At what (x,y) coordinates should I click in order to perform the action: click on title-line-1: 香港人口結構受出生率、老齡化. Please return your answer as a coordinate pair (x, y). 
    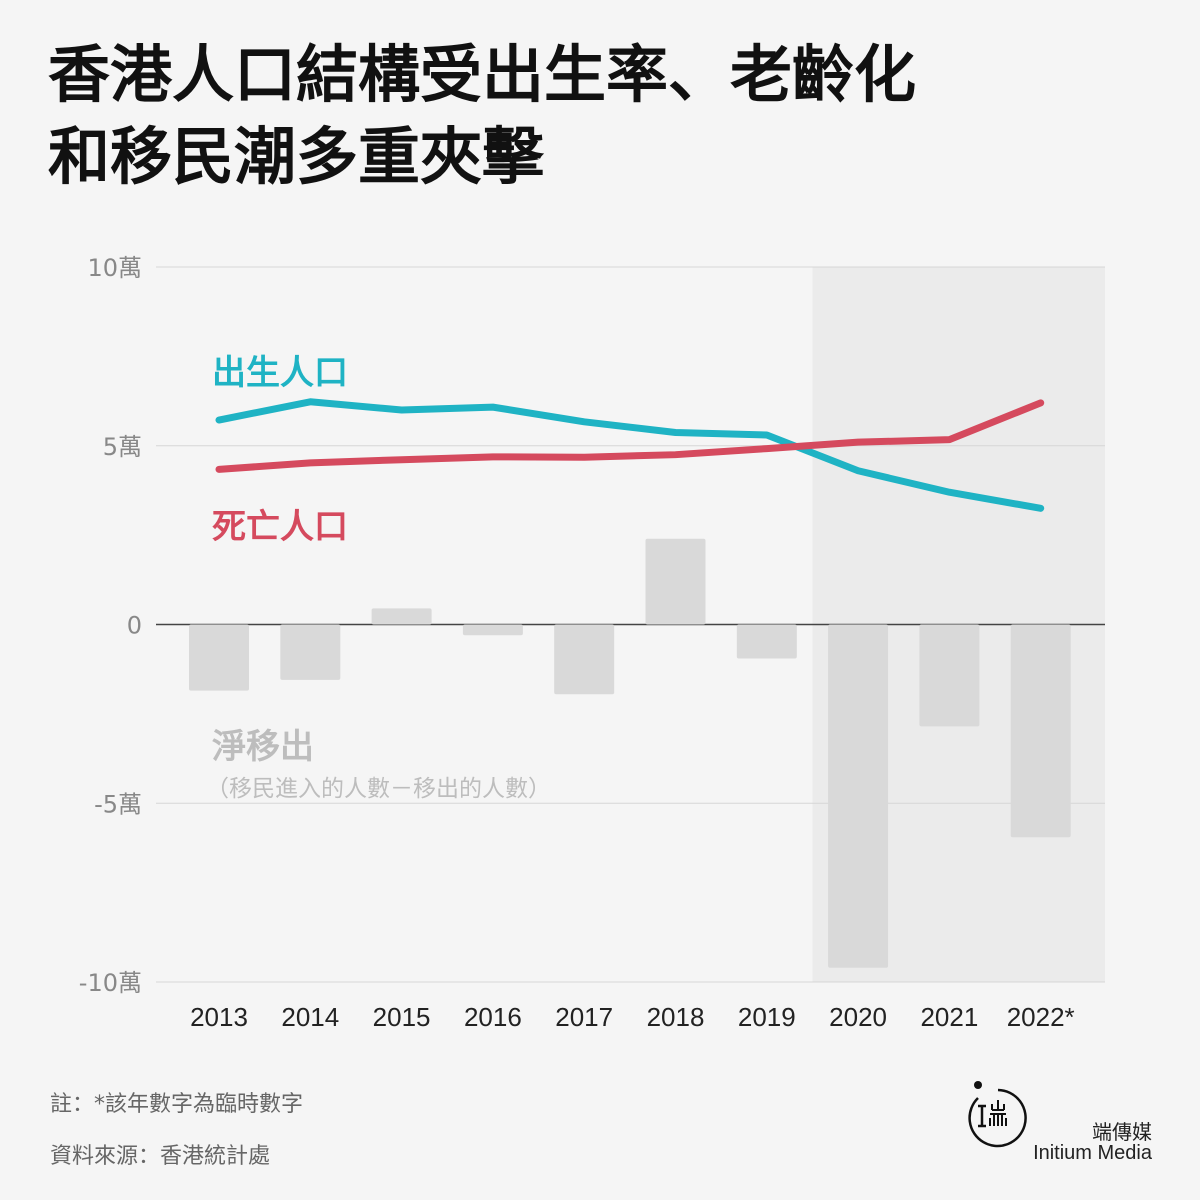
    Looking at the image, I should click on (482, 74).